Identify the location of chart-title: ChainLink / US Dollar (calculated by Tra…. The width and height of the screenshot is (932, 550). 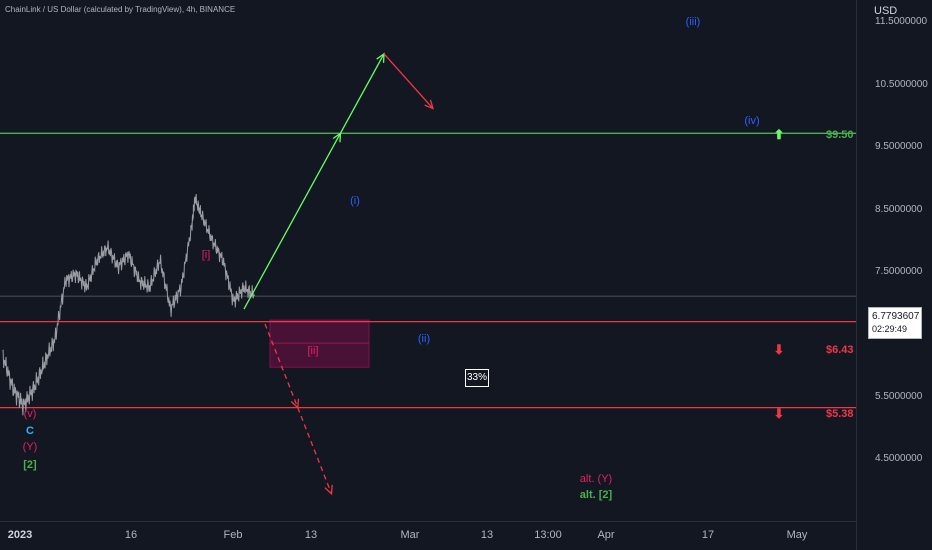
(120, 9).